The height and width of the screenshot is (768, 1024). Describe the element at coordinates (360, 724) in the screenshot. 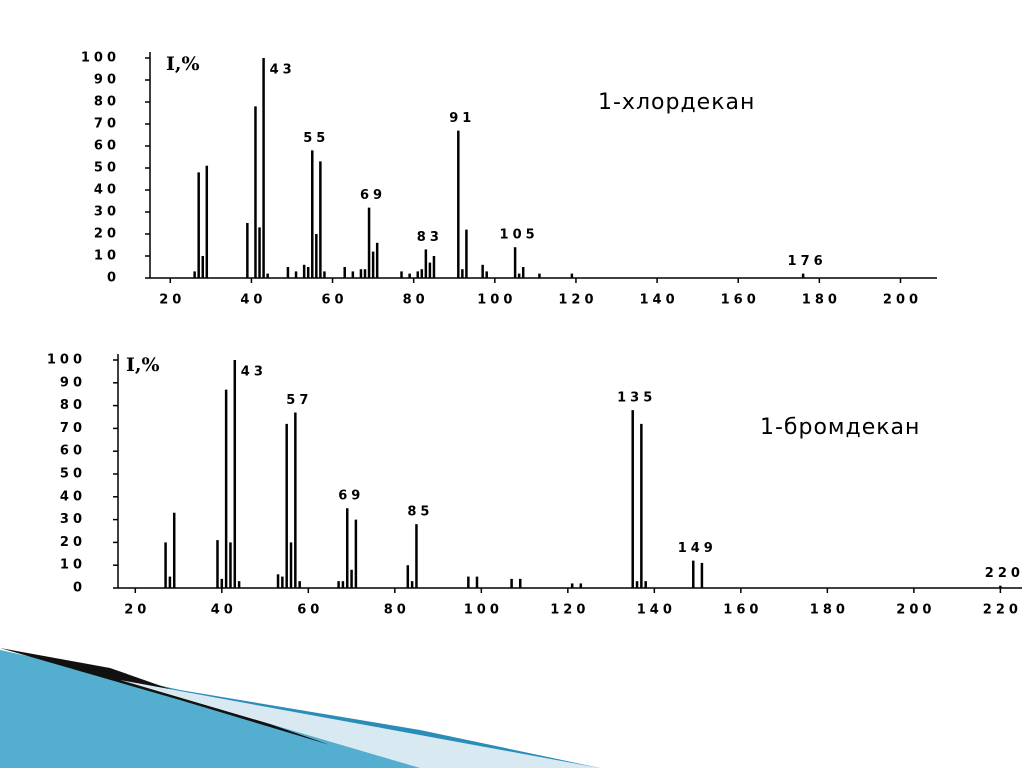

I see `swoosh-light` at that location.